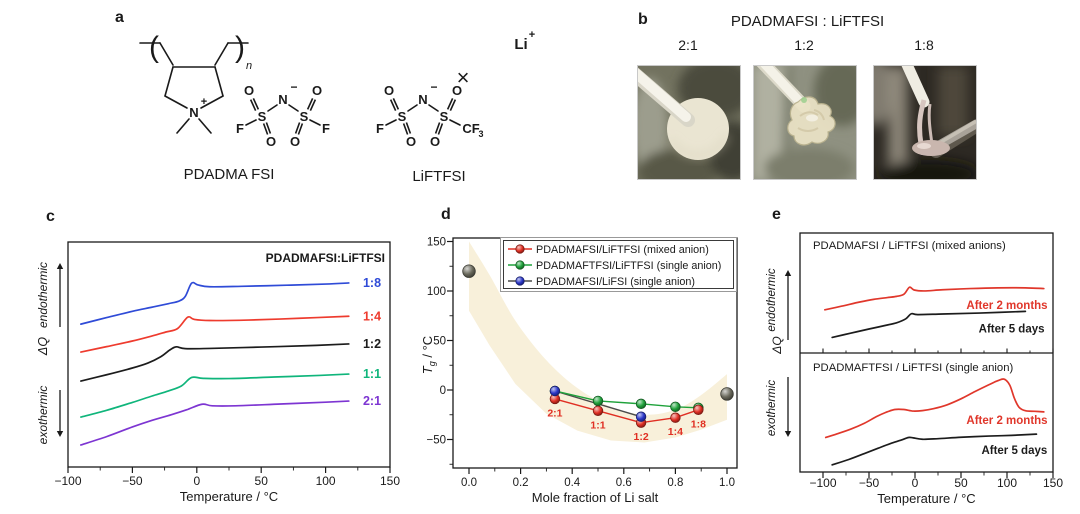 The height and width of the screenshot is (514, 1080). I want to click on photo-blur-shapes, so click(925, 122).